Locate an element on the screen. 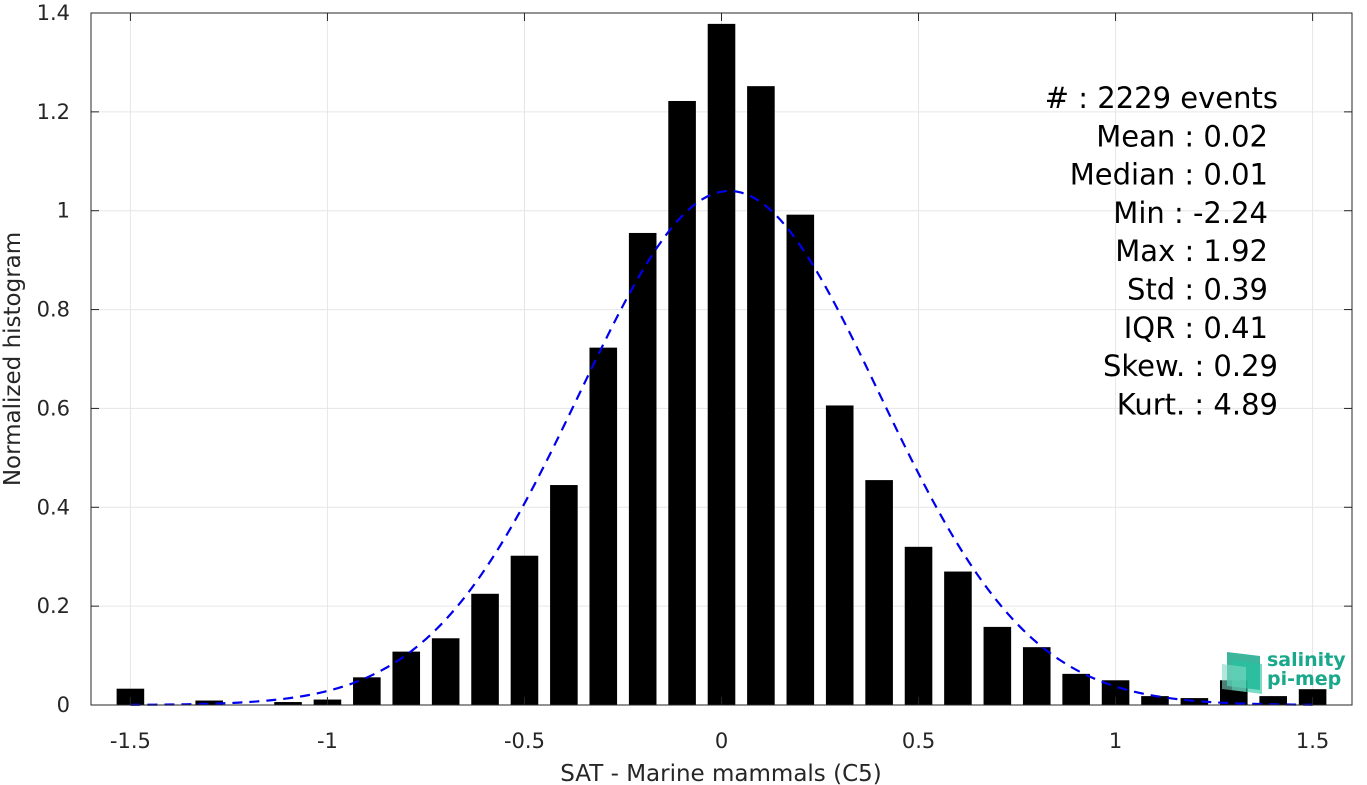 Image resolution: width=1367 pixels, height=785 pixels. stats-line: Kurt. : 4.89 is located at coordinates (1197, 404).